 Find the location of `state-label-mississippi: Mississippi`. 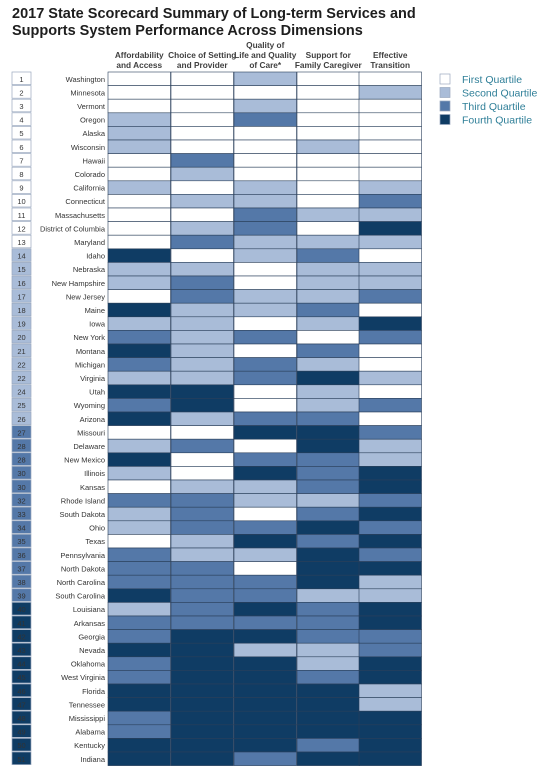

state-label-mississippi: Mississippi is located at coordinates (87, 718).